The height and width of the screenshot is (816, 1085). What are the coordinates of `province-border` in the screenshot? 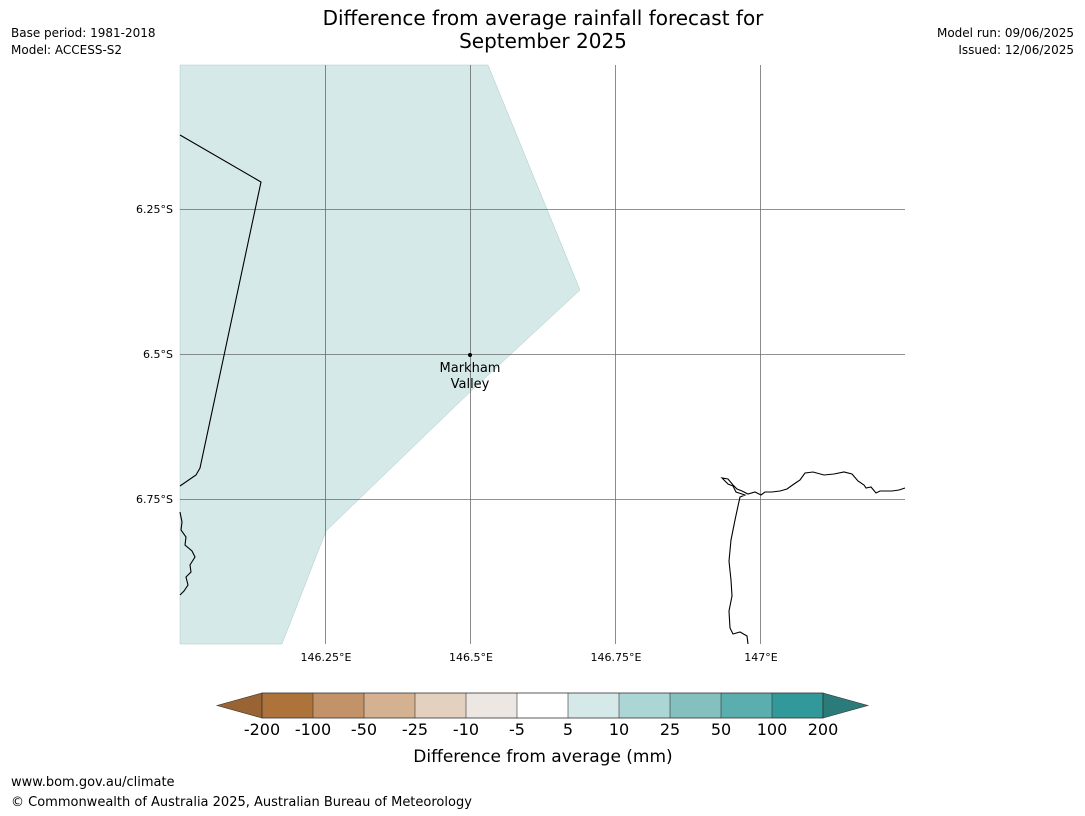 It's located at (220, 310).